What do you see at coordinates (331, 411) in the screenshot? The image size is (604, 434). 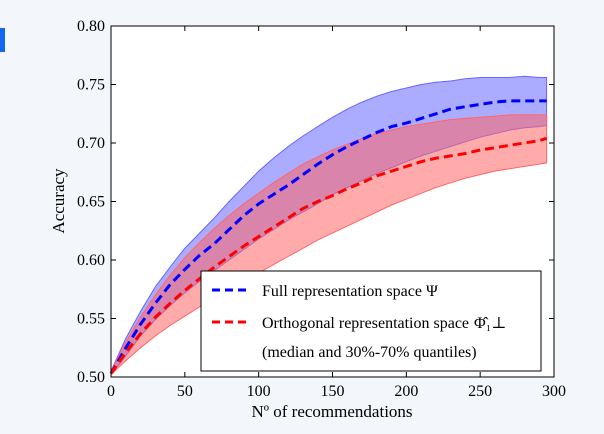 I see `x-axis-label: Nº of recommendations` at bounding box center [331, 411].